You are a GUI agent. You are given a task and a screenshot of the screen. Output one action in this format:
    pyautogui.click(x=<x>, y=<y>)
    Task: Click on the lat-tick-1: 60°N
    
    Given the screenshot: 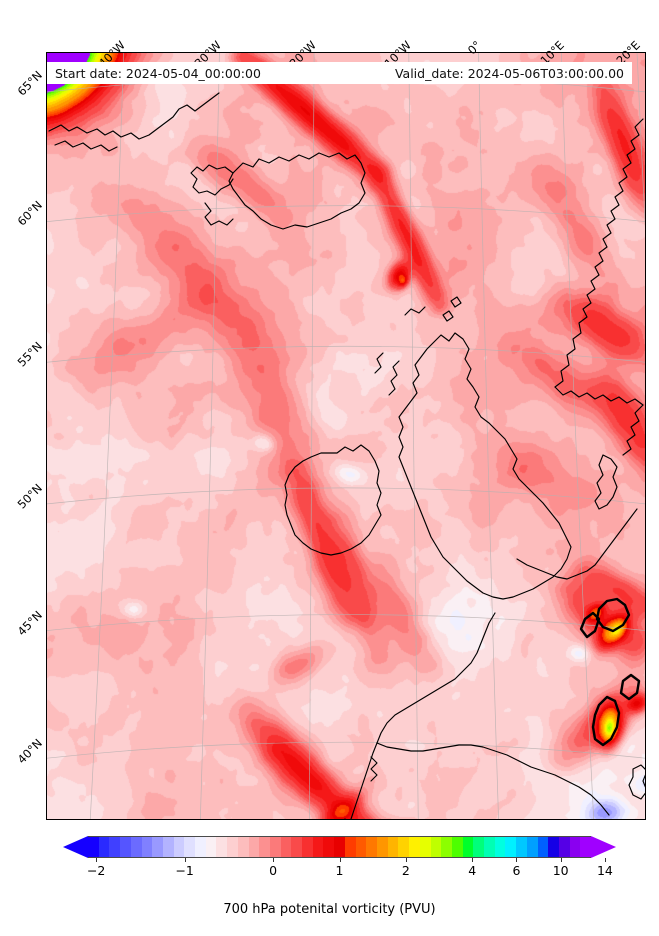 What is the action you would take?
    pyautogui.click(x=29, y=213)
    